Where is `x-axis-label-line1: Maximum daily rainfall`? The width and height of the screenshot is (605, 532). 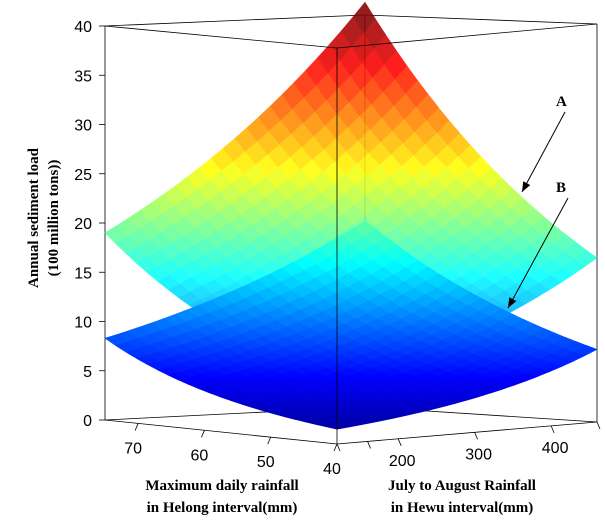
x-axis-label-line1: Maximum daily rainfall is located at coordinates (221, 486).